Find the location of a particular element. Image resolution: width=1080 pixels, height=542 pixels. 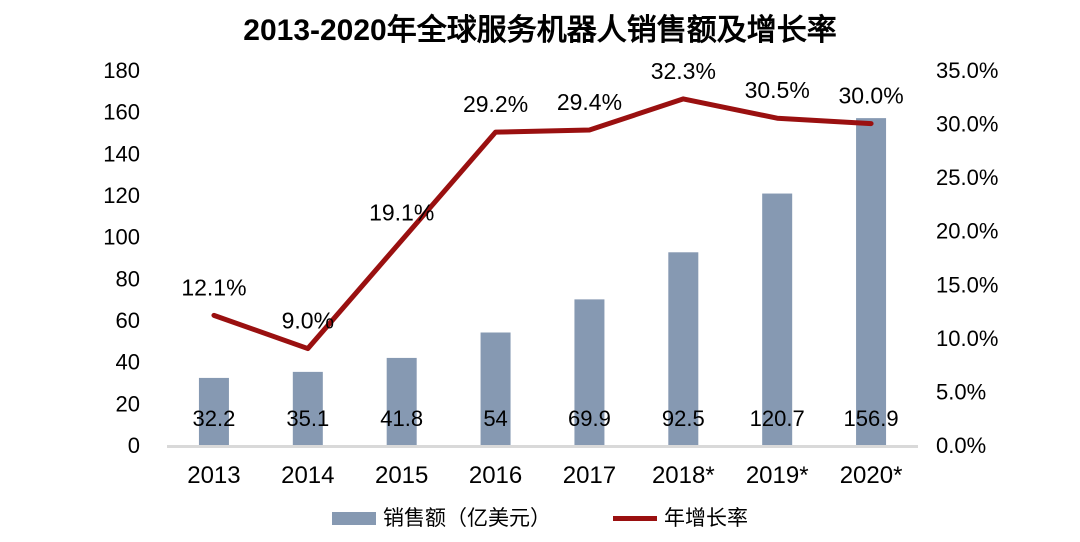

growth-rate-label: 29.2% is located at coordinates (495, 104).